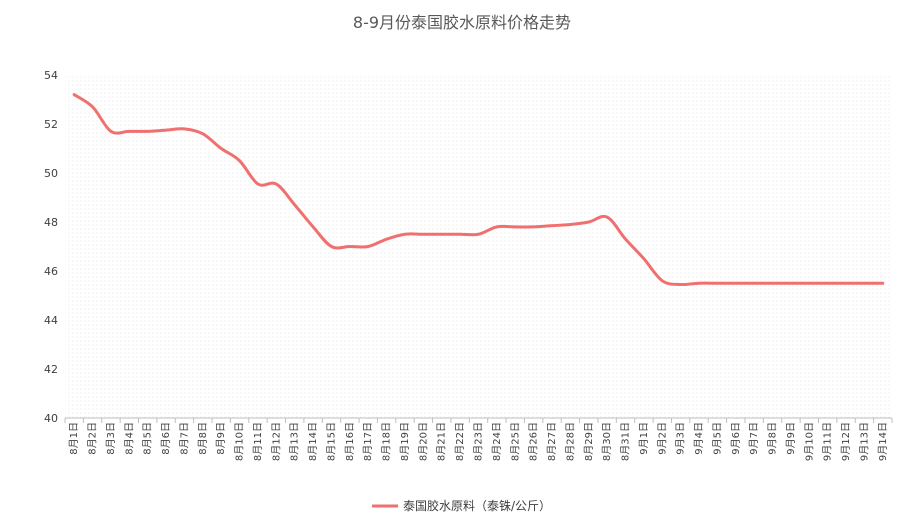 This screenshot has height=527, width=924. I want to click on x-tick-label: 8月20日, so click(423, 441).